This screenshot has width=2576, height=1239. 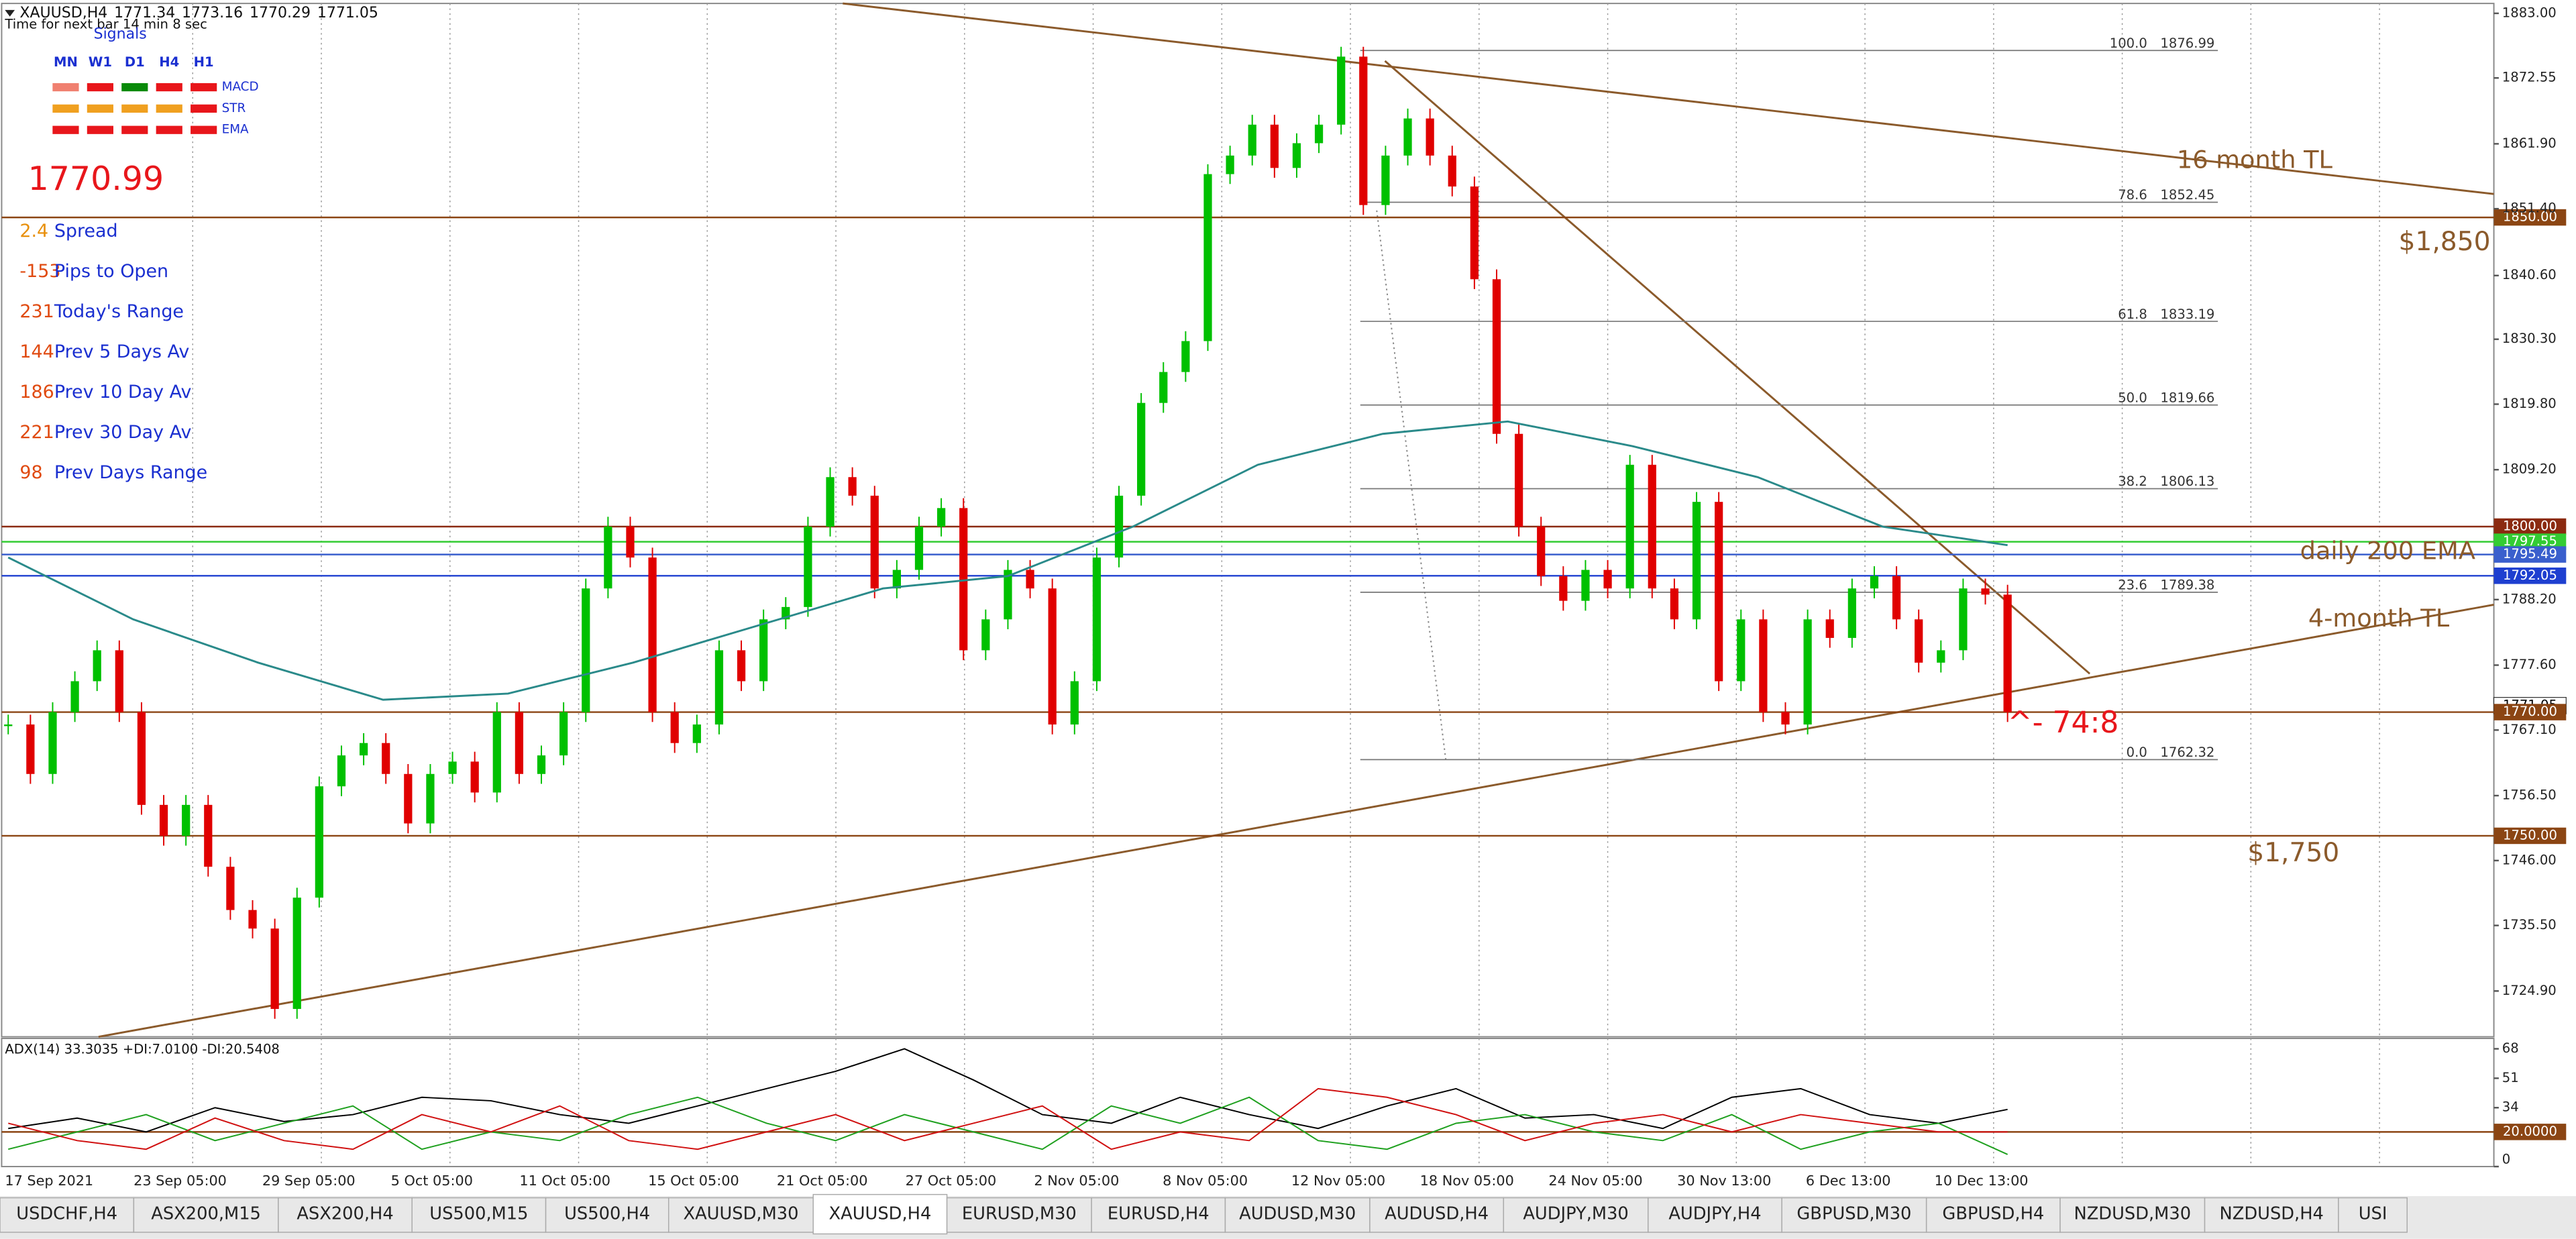 What do you see at coordinates (1993, 1214) in the screenshot?
I see `tab-label: GBPUSD,H4` at bounding box center [1993, 1214].